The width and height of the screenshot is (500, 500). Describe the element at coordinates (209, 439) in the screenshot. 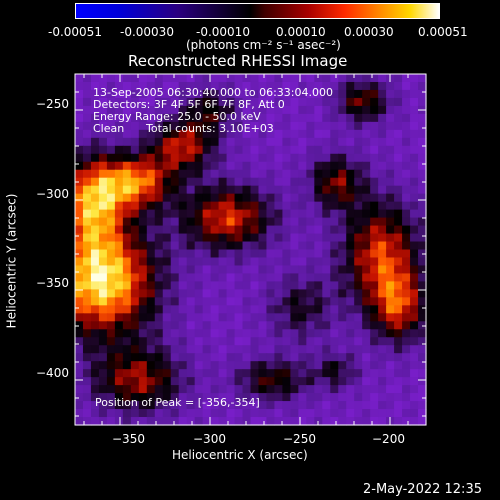

I see `x-tick-label: −300` at that location.